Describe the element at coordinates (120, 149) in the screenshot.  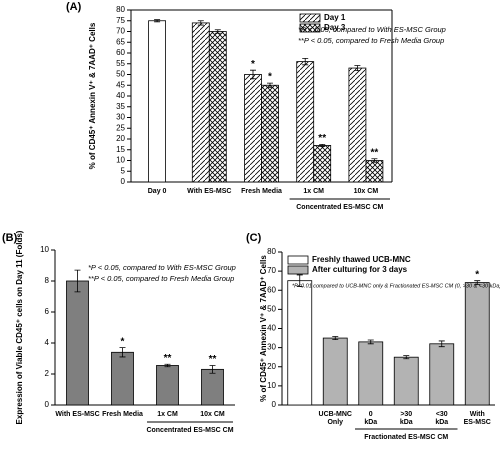
I see `y-tick-label: 15` at that location.